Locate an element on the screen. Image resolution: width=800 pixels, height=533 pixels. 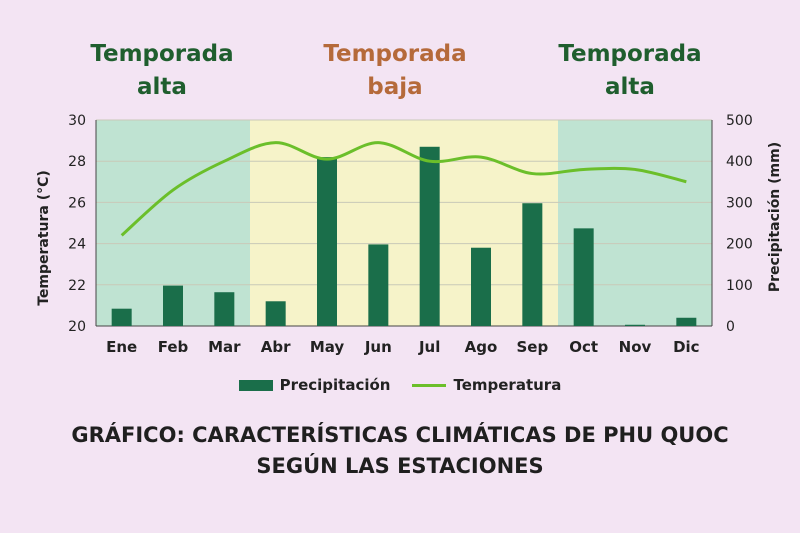
season-label-high-1: Temporada alta is located at coordinates (162, 71).